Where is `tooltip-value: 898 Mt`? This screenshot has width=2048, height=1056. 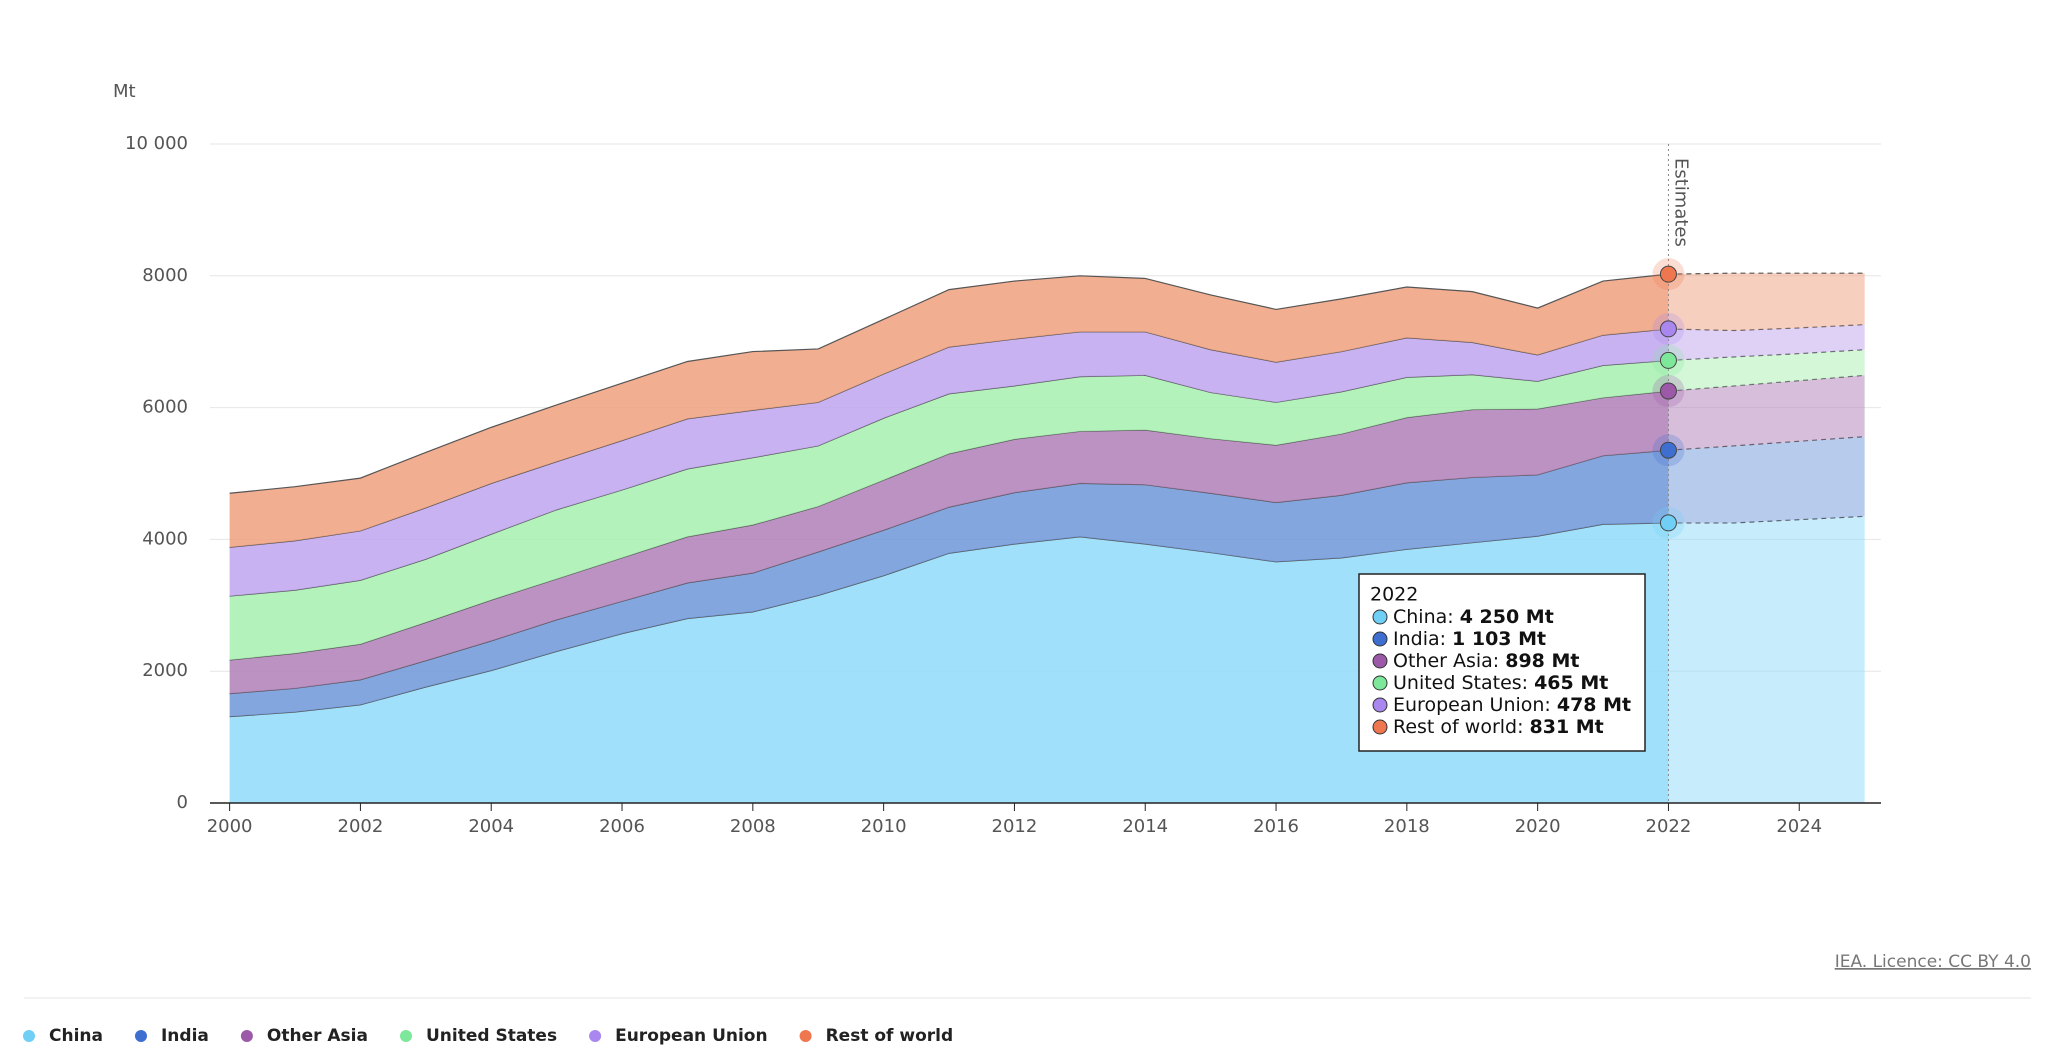
tooltip-value: 898 Mt is located at coordinates (1542, 661).